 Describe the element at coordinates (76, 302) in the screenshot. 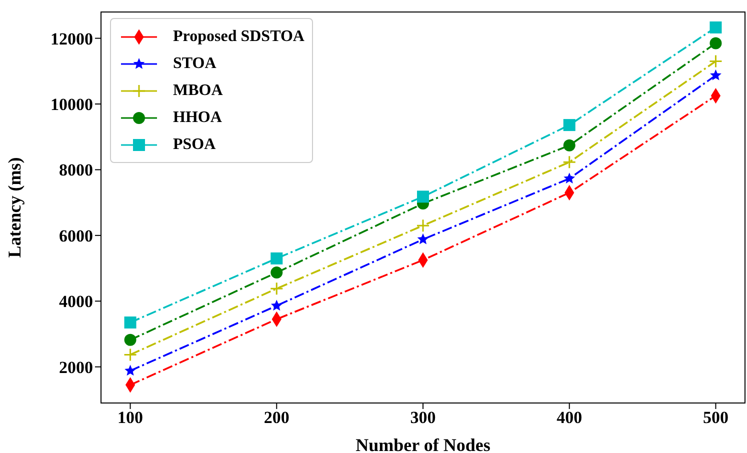

I see `y-tick-label: 4000` at that location.